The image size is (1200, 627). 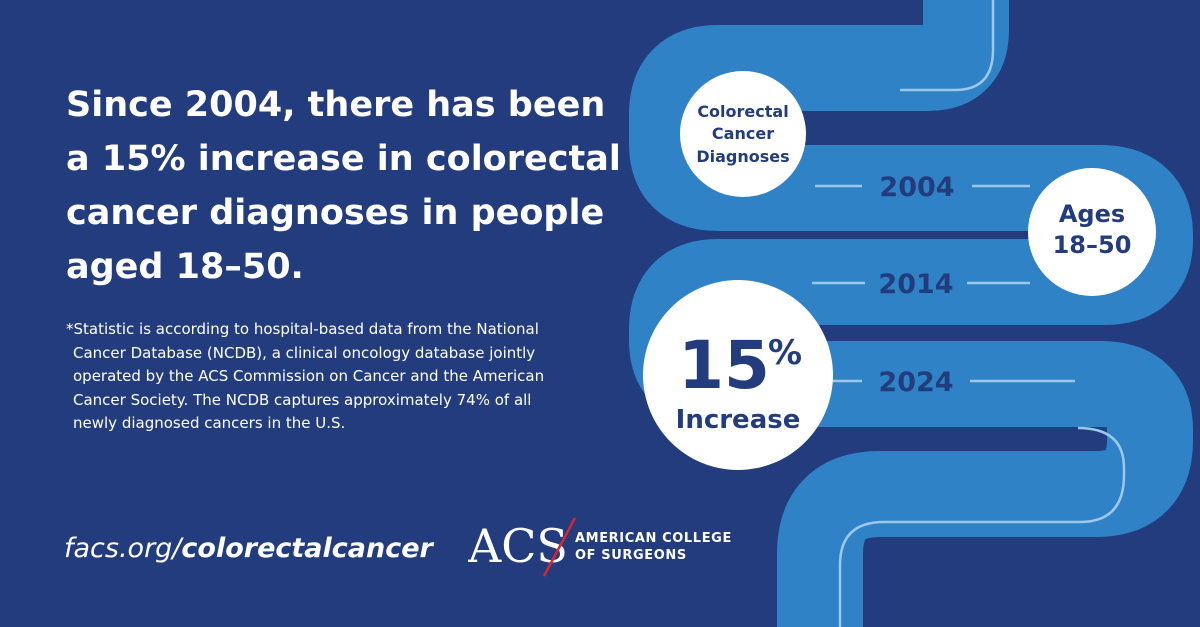 I want to click on circle-diagnoses, so click(x=743, y=134).